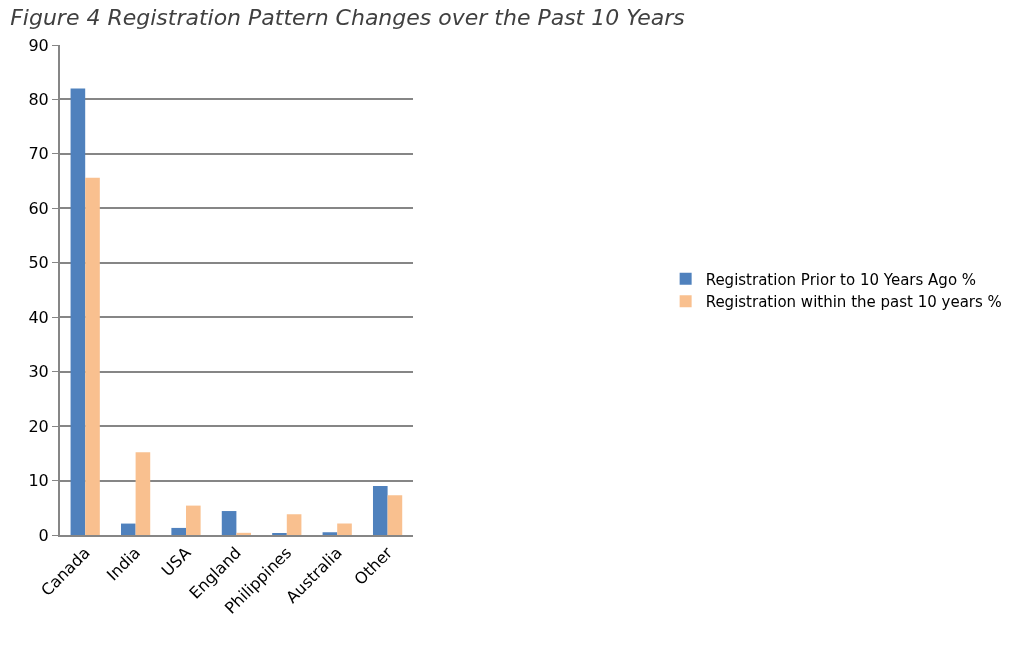  Describe the element at coordinates (841, 279) in the screenshot. I see `legend-label: Registration Prior to 10 Years Ago %` at that location.